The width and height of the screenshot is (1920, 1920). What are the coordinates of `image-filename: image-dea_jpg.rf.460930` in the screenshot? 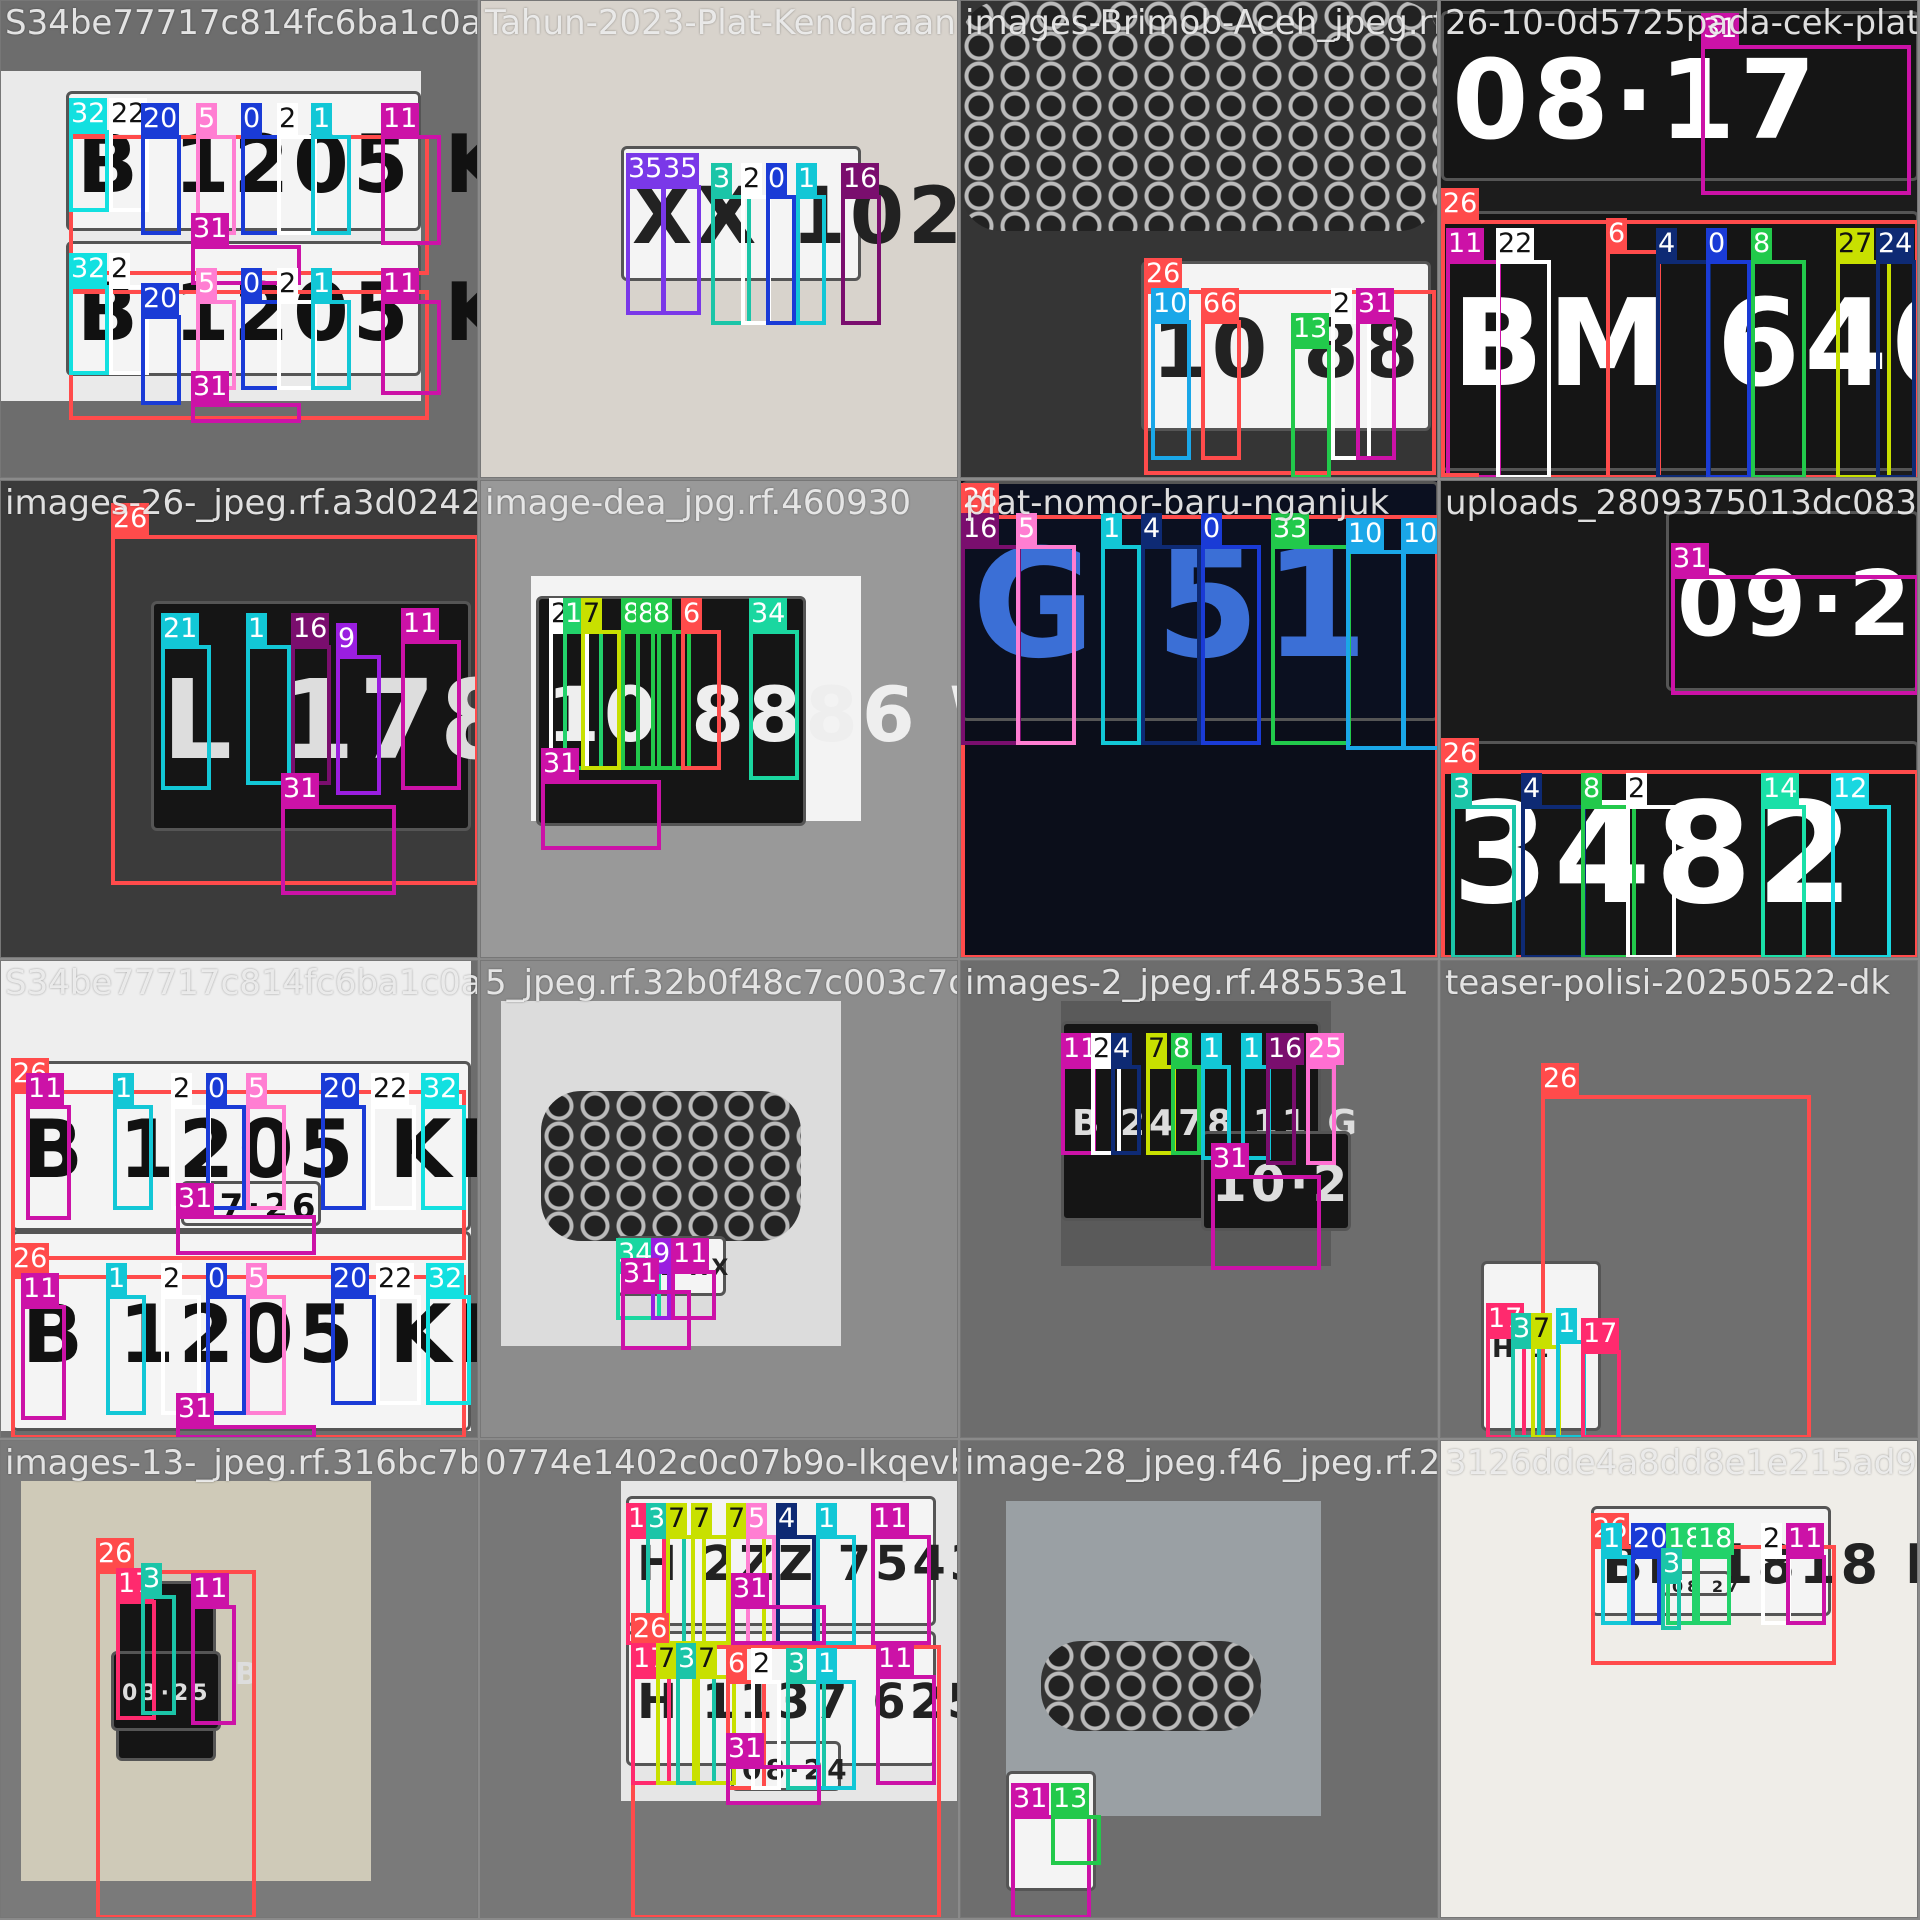 It's located at (698, 503).